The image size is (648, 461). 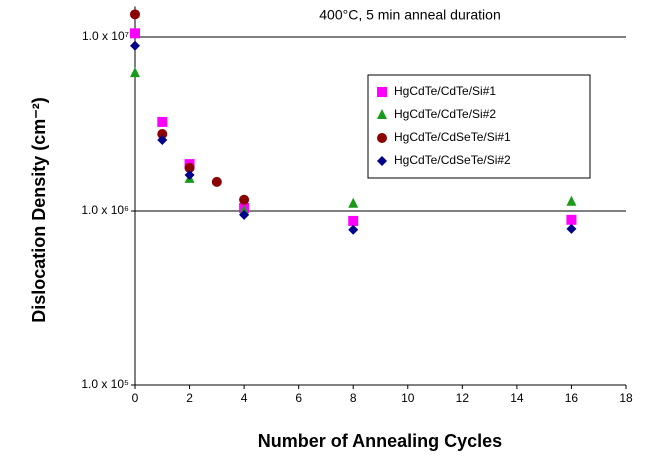 What do you see at coordinates (445, 91) in the screenshot?
I see `legend-label: HgCdTe/CdTe/Si#1` at bounding box center [445, 91].